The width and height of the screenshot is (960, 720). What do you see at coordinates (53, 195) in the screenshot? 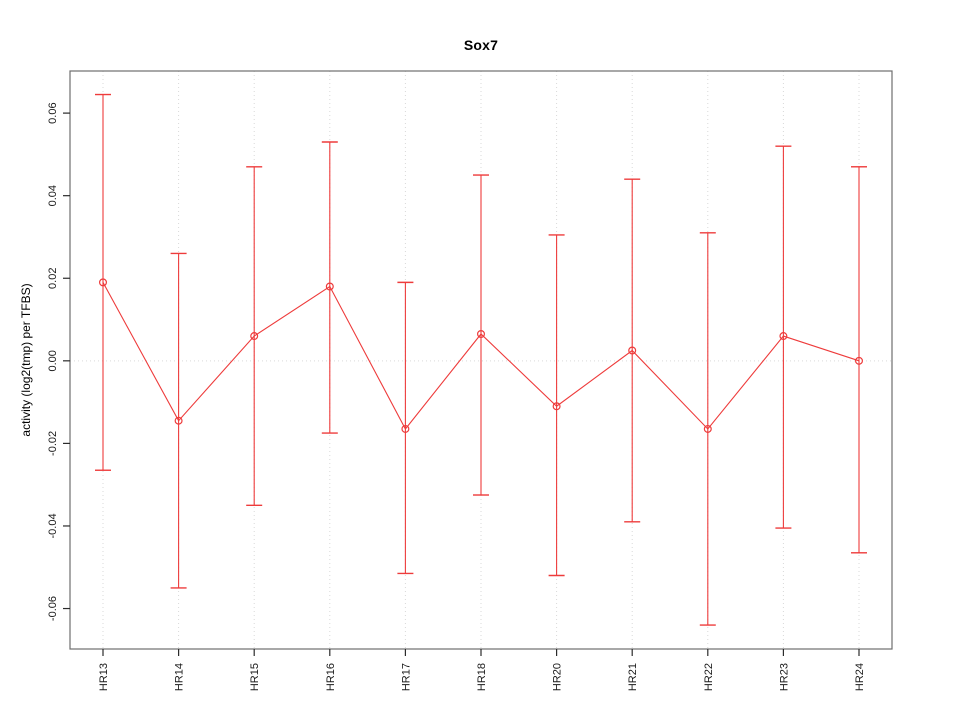
I see `y-tick-label: 0.04` at bounding box center [53, 195].